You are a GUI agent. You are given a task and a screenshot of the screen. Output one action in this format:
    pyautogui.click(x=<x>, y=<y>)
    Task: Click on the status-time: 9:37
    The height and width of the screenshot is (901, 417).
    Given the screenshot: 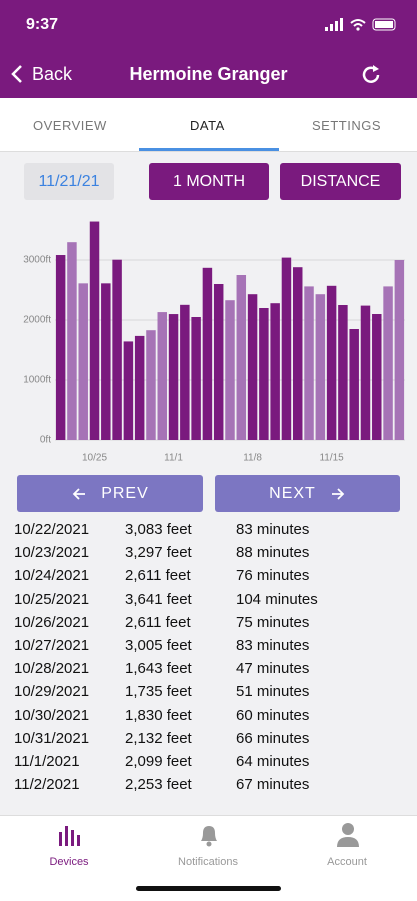 What is the action you would take?
    pyautogui.click(x=42, y=24)
    